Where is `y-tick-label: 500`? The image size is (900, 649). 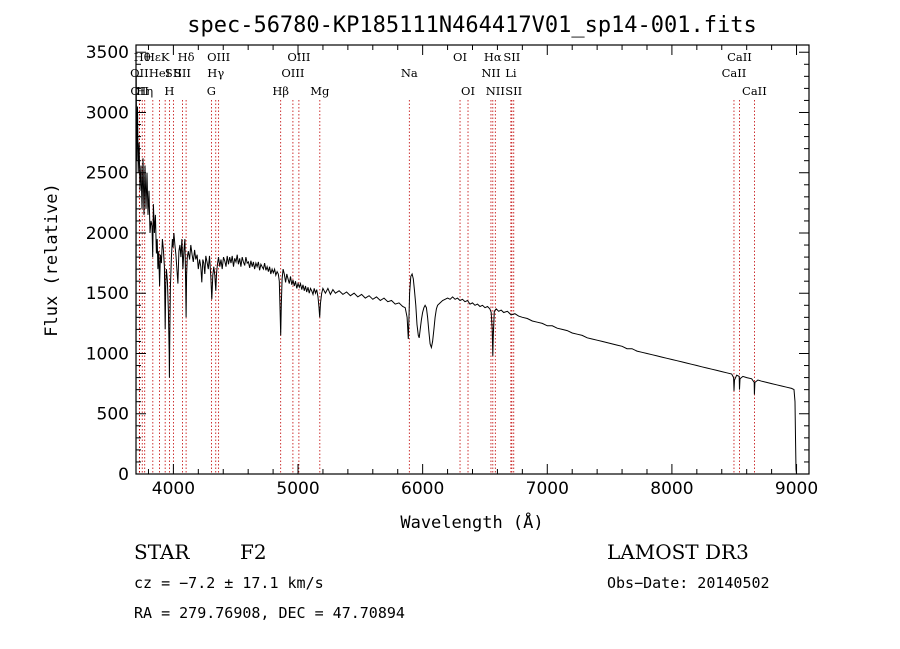 y-tick-label: 500 is located at coordinates (113, 415).